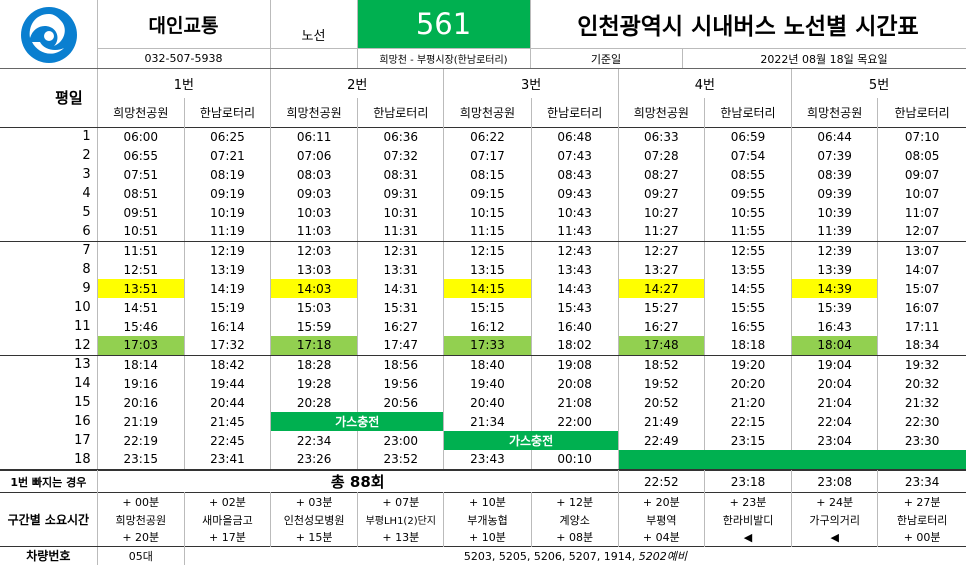  What do you see at coordinates (227, 174) in the screenshot?
I see `time-cell: 08:19` at bounding box center [227, 174].